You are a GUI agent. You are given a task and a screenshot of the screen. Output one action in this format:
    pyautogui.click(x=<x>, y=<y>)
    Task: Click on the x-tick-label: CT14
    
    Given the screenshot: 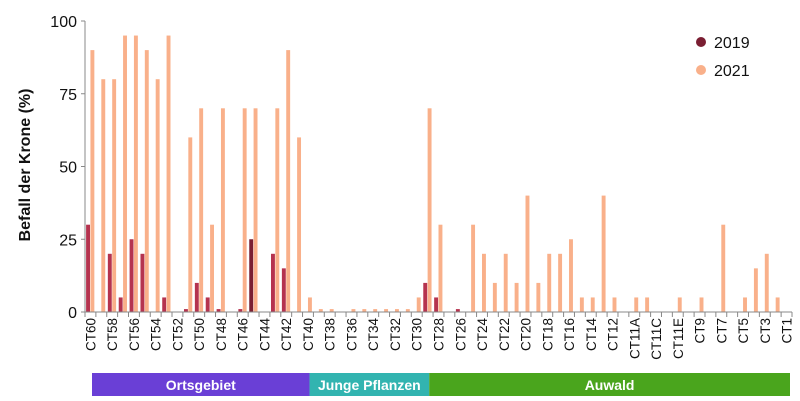 What is the action you would take?
    pyautogui.click(x=591, y=335)
    